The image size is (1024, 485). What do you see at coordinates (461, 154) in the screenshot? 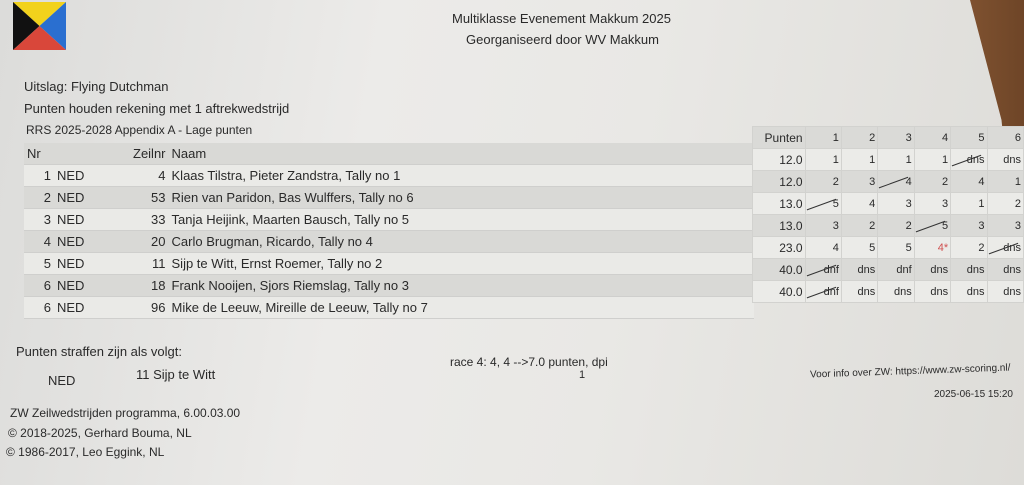
I see `col-naam: Naam` at bounding box center [461, 154].